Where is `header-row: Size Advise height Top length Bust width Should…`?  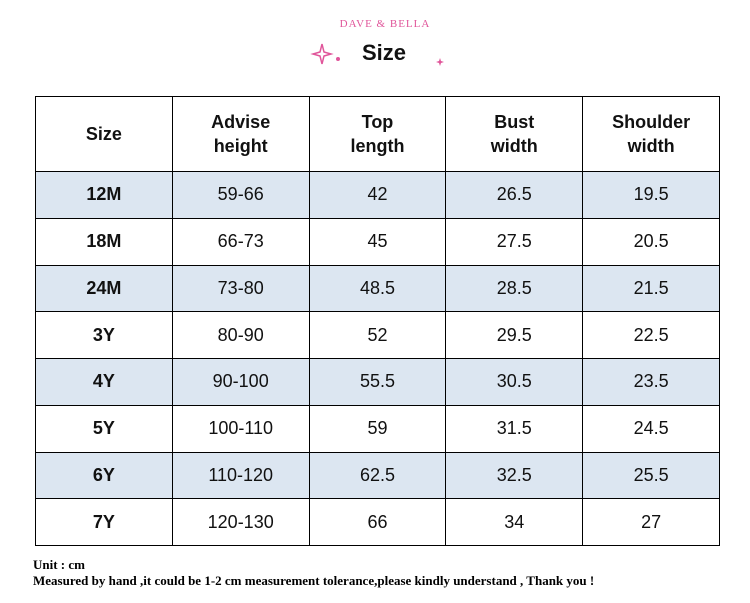
header-row: Size Advise height Top length Bust width Should… is located at coordinates (377, 134).